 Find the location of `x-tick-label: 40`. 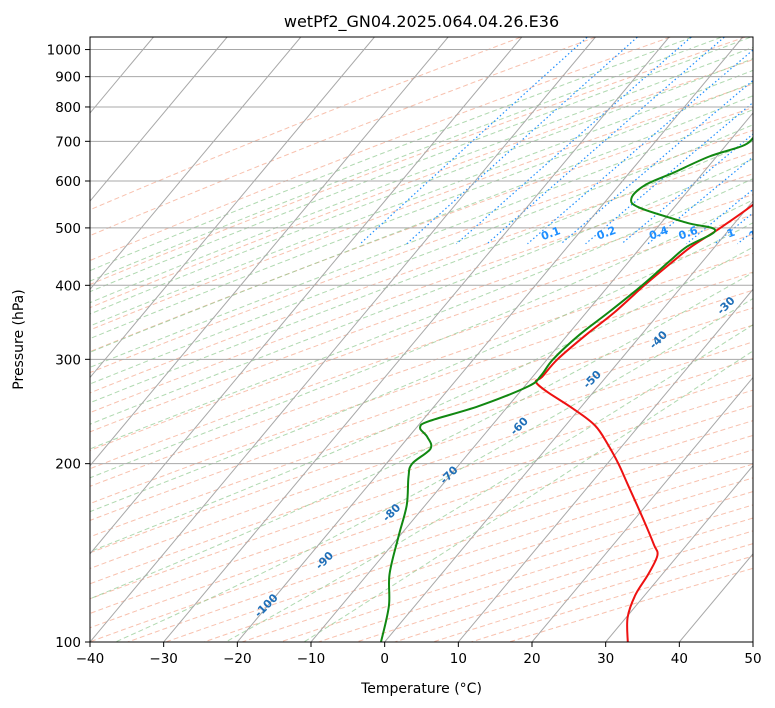

x-tick-label: 40 is located at coordinates (679, 659).